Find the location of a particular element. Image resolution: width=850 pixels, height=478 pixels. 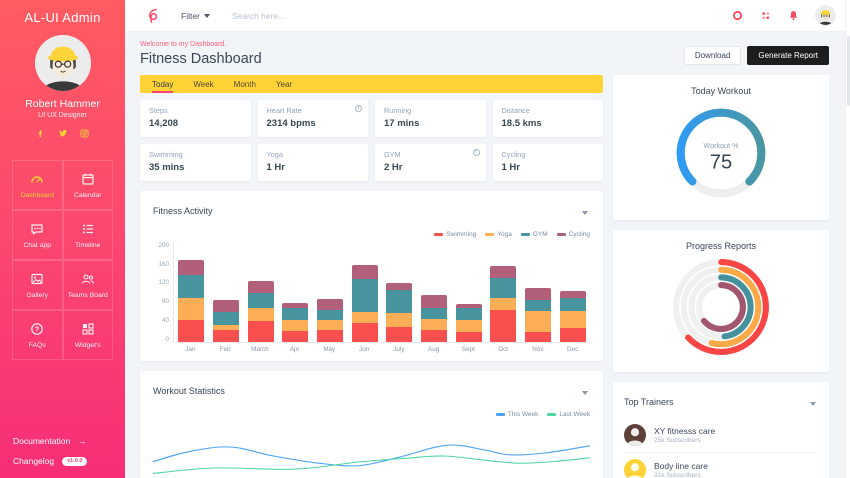

twitter-icon is located at coordinates (63, 133).